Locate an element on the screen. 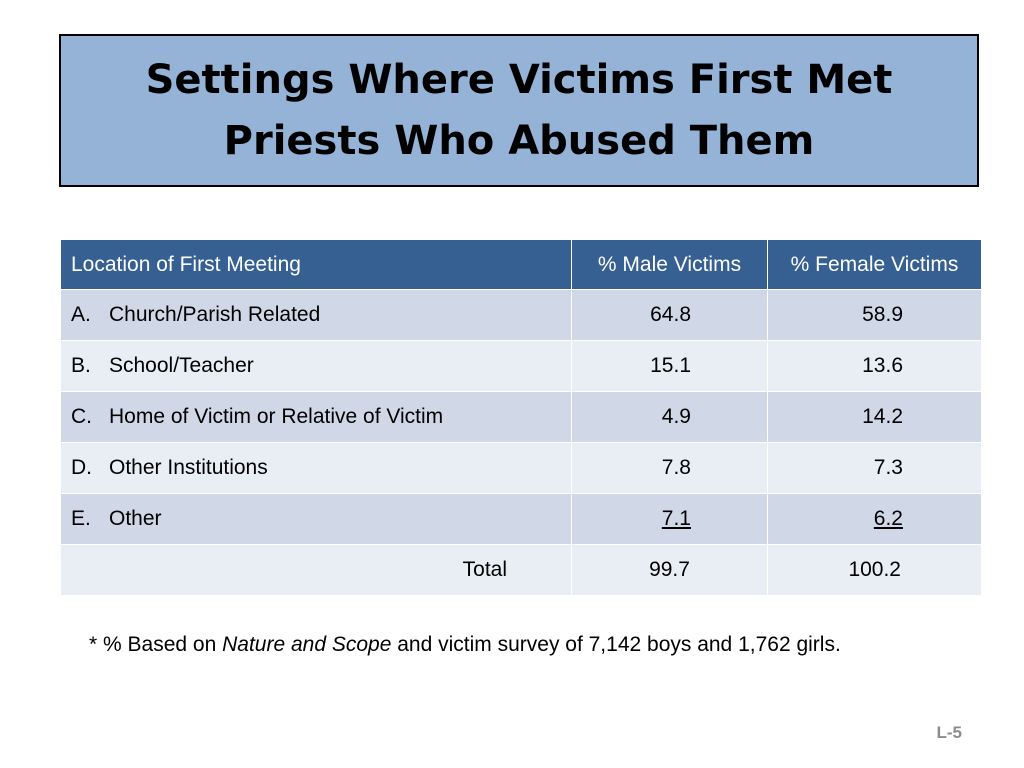 The height and width of the screenshot is (768, 1024). female-value-cell: 6.2 is located at coordinates (874, 519).